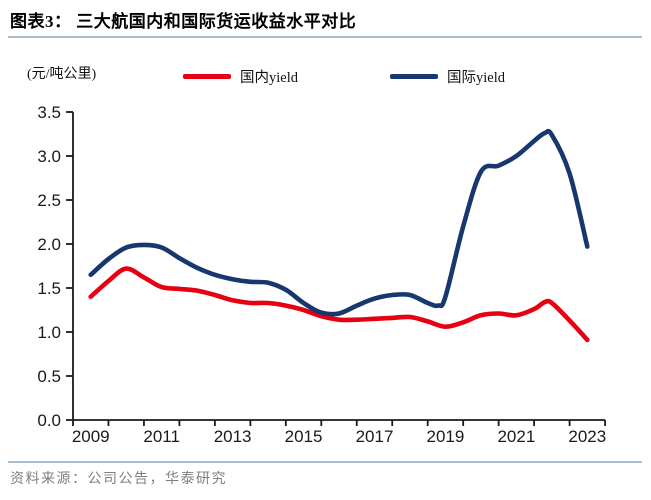  What do you see at coordinates (49, 112) in the screenshot?
I see `y-tick-label: 3.5` at bounding box center [49, 112].